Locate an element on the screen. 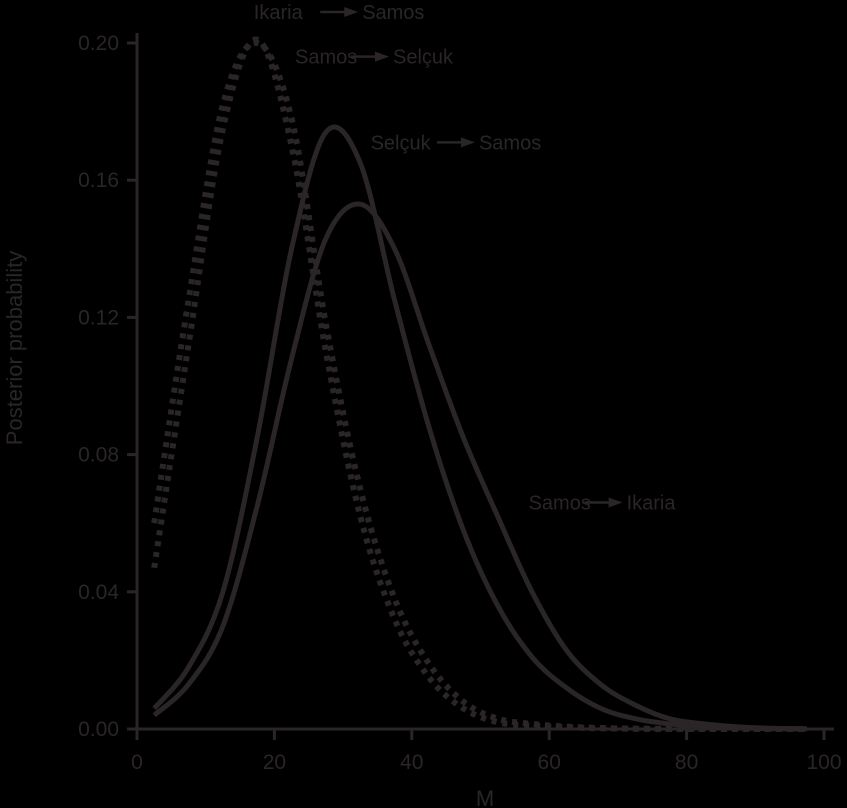 Image resolution: width=847 pixels, height=808 pixels. series-annotation: Samos Ikaria is located at coordinates (603, 503).